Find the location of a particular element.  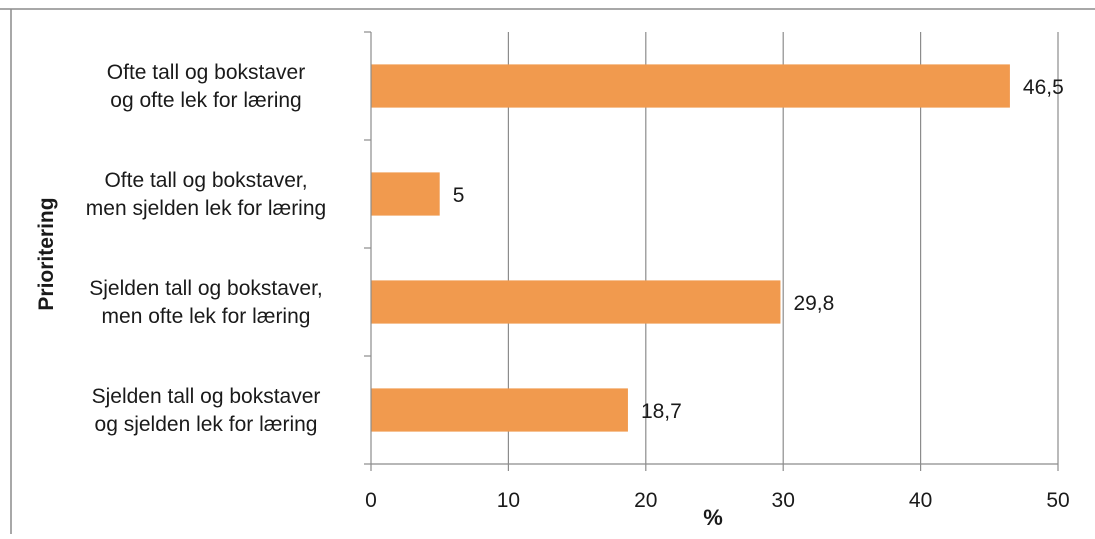

data-label: 29,8 is located at coordinates (813, 303).